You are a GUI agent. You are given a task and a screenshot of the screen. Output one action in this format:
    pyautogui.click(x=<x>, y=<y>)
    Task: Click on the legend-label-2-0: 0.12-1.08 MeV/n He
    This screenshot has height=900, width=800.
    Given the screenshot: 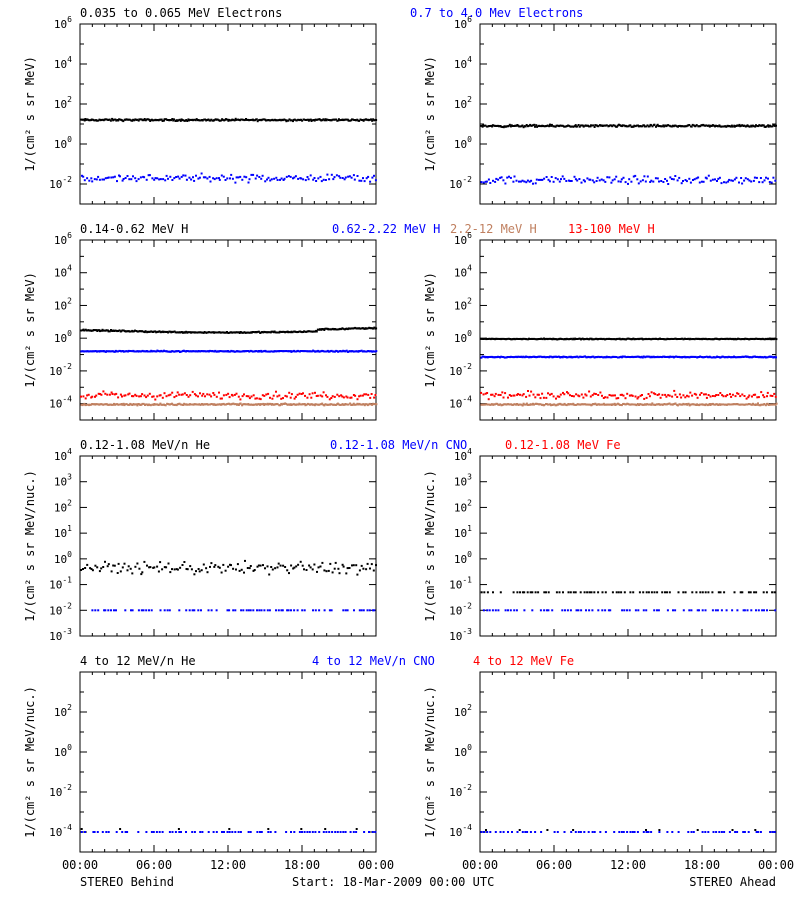 What is the action you would take?
    pyautogui.click(x=145, y=445)
    